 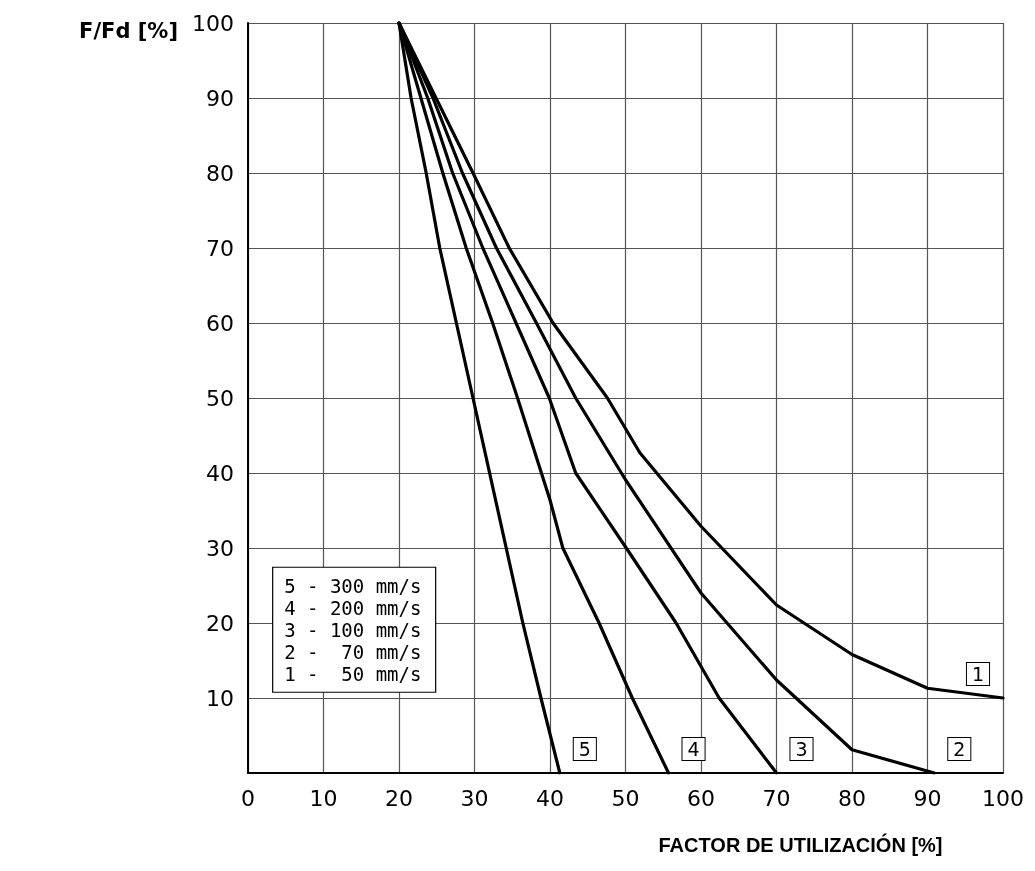 What do you see at coordinates (927, 798) in the screenshot?
I see `x-tick-label: 90` at bounding box center [927, 798].